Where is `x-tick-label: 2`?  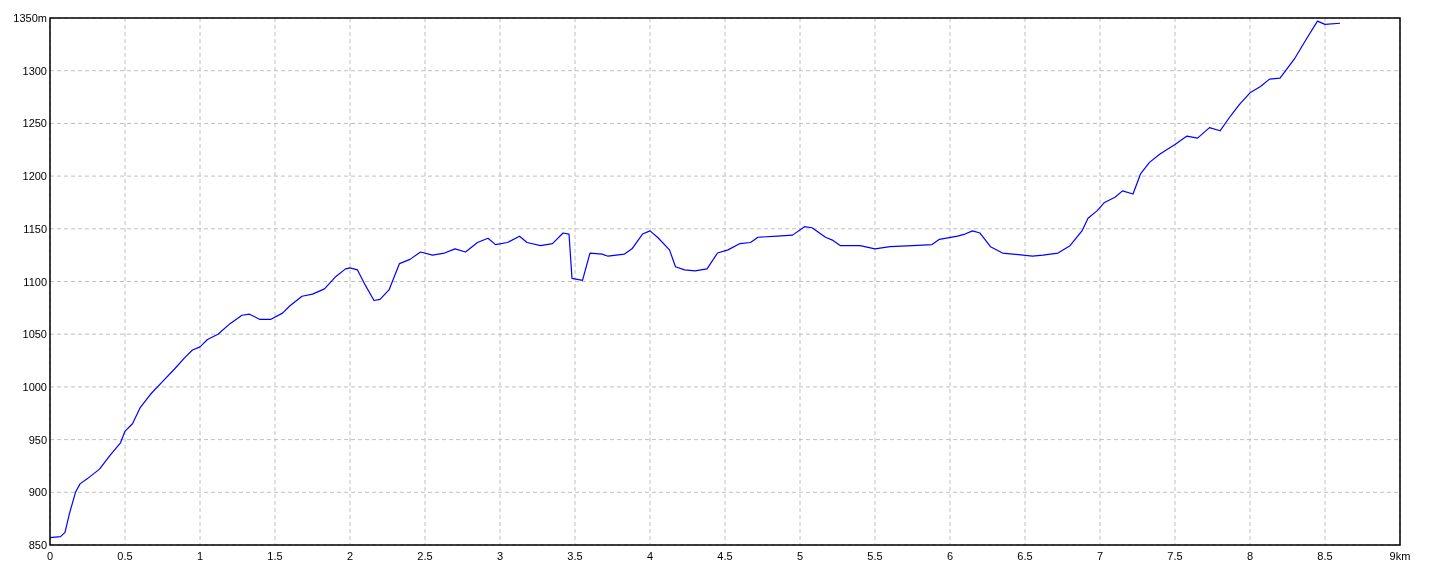
x-tick-label: 2 is located at coordinates (350, 556).